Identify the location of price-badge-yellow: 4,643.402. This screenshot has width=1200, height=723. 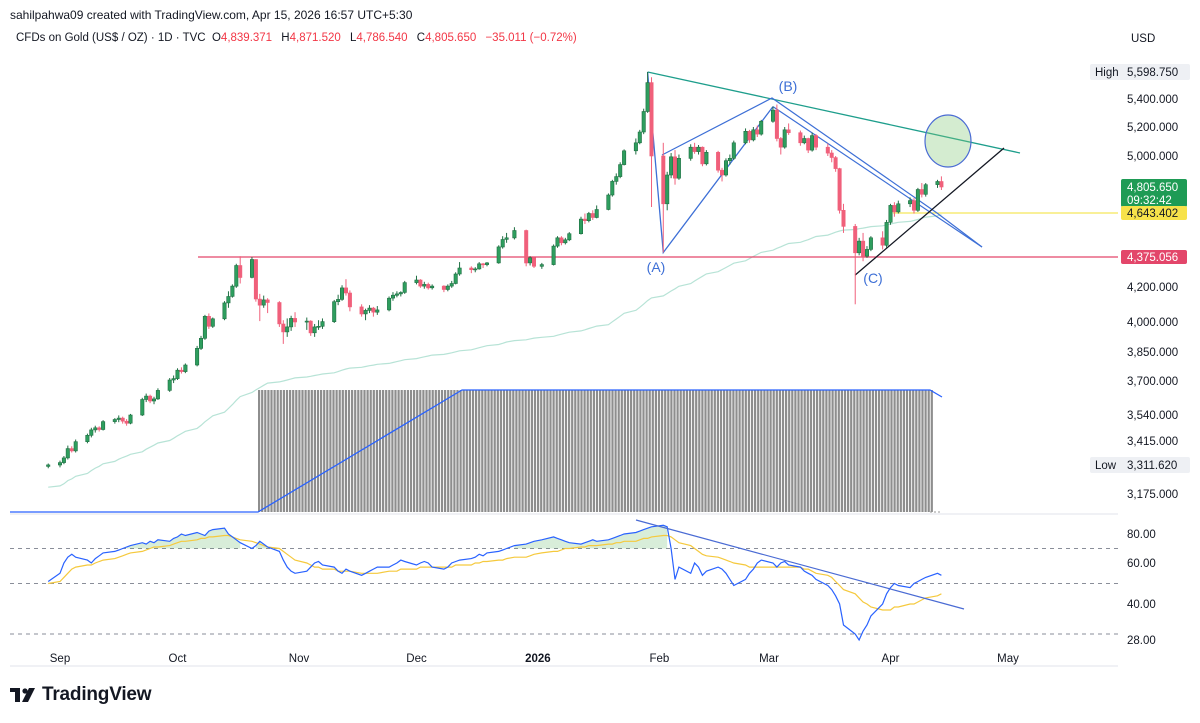
(1154, 213).